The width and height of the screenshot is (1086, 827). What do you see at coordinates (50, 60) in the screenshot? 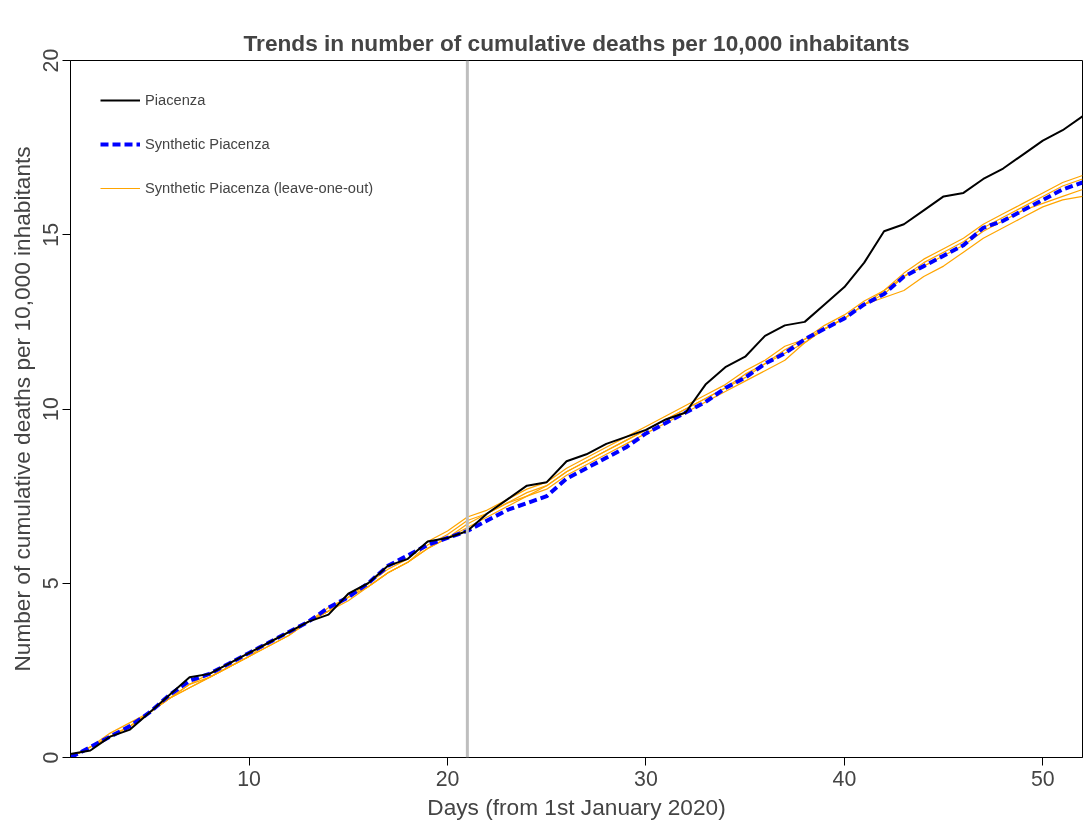
I see `y-tick-label: 20` at bounding box center [50, 60].